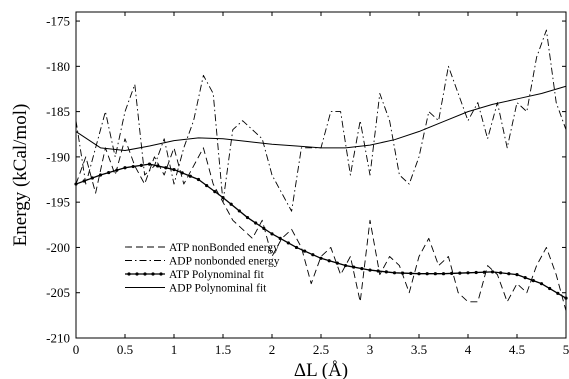 This screenshot has width=569, height=379. Describe the element at coordinates (76, 349) in the screenshot. I see `x-tick-label: 0` at that location.